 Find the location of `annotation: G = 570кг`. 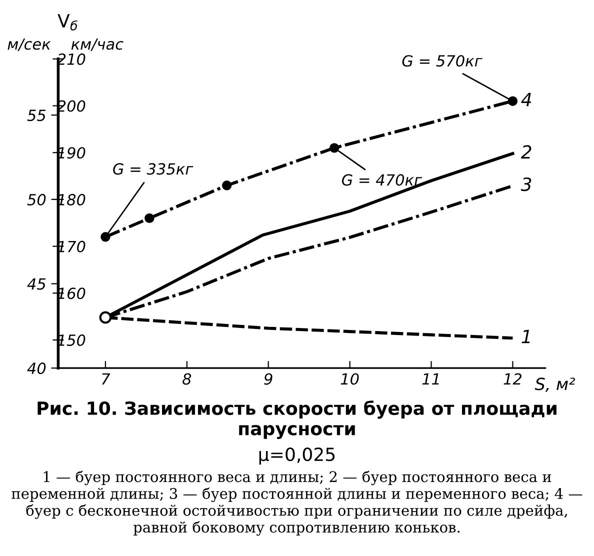

annotation: G = 570кг is located at coordinates (442, 61).